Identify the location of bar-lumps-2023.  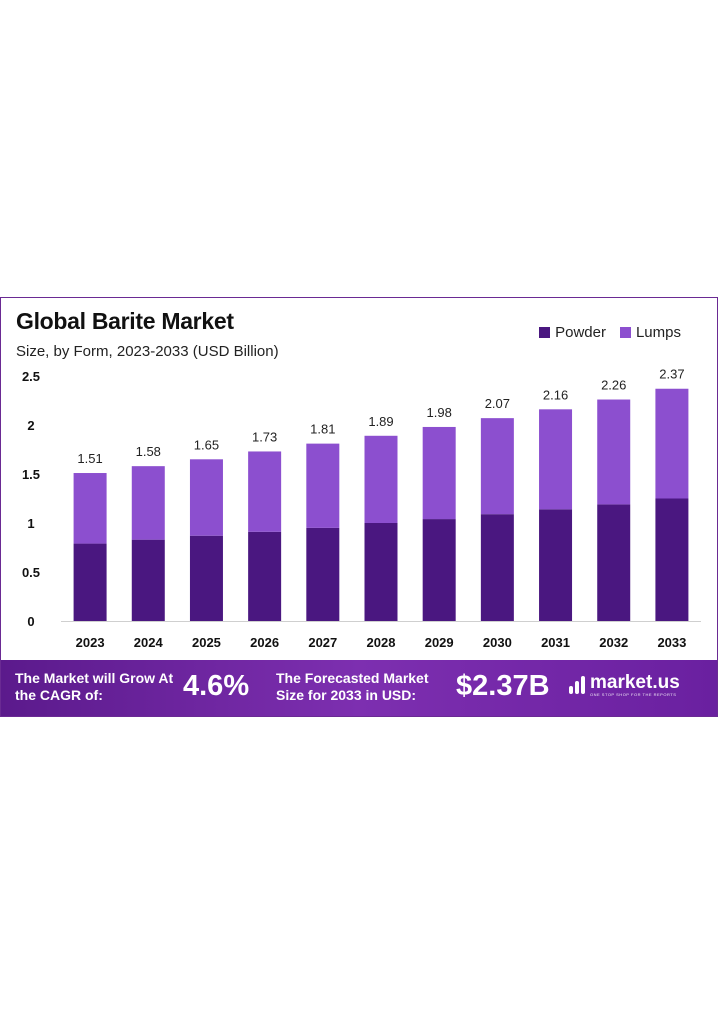
(90, 508).